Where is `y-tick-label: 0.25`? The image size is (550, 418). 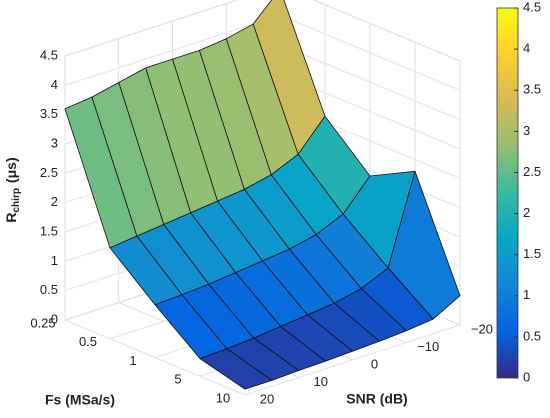
y-tick-label: 0.25 is located at coordinates (42, 322).